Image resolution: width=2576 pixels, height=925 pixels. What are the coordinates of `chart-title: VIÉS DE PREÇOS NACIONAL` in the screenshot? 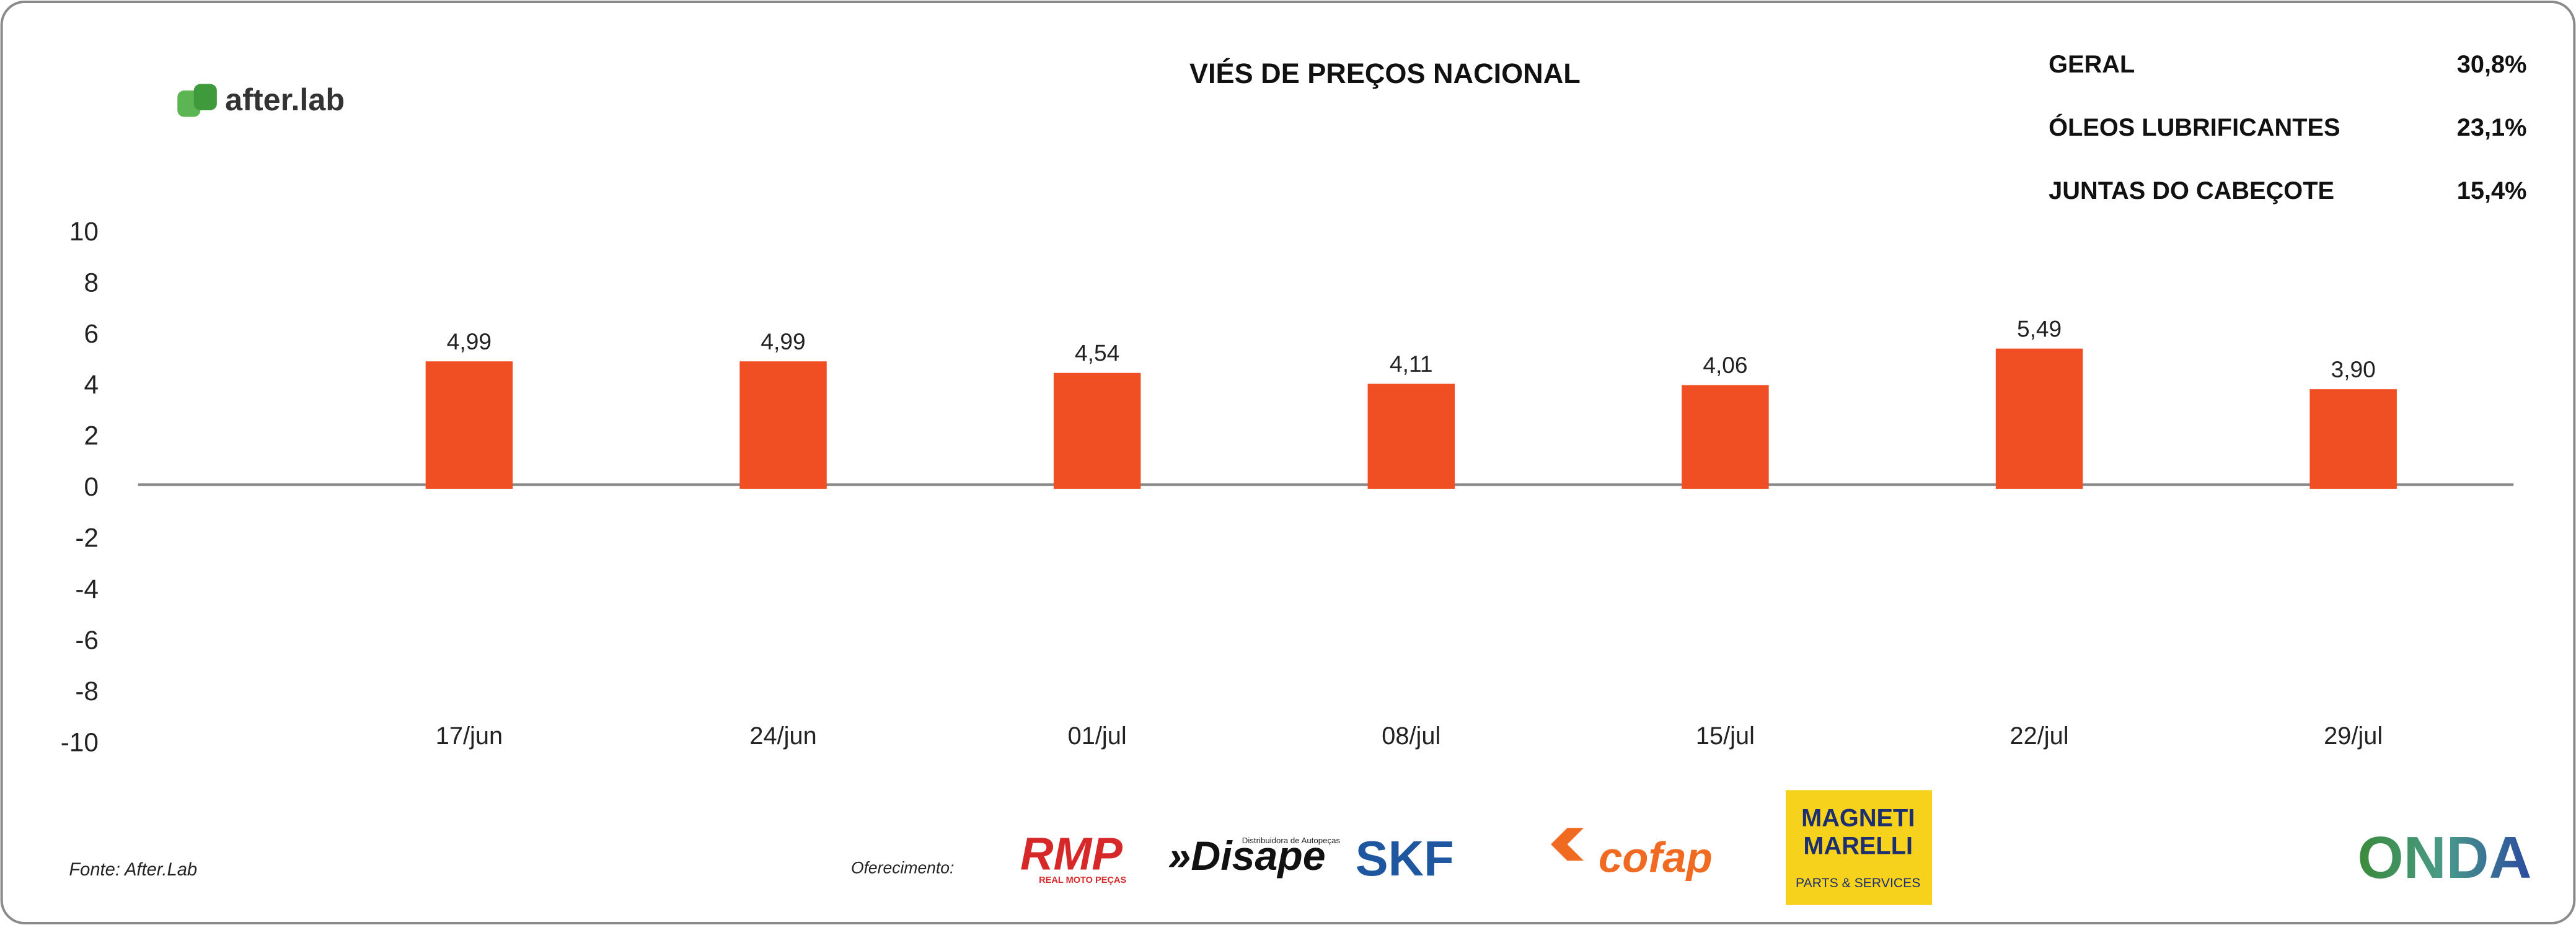 It's located at (1385, 73).